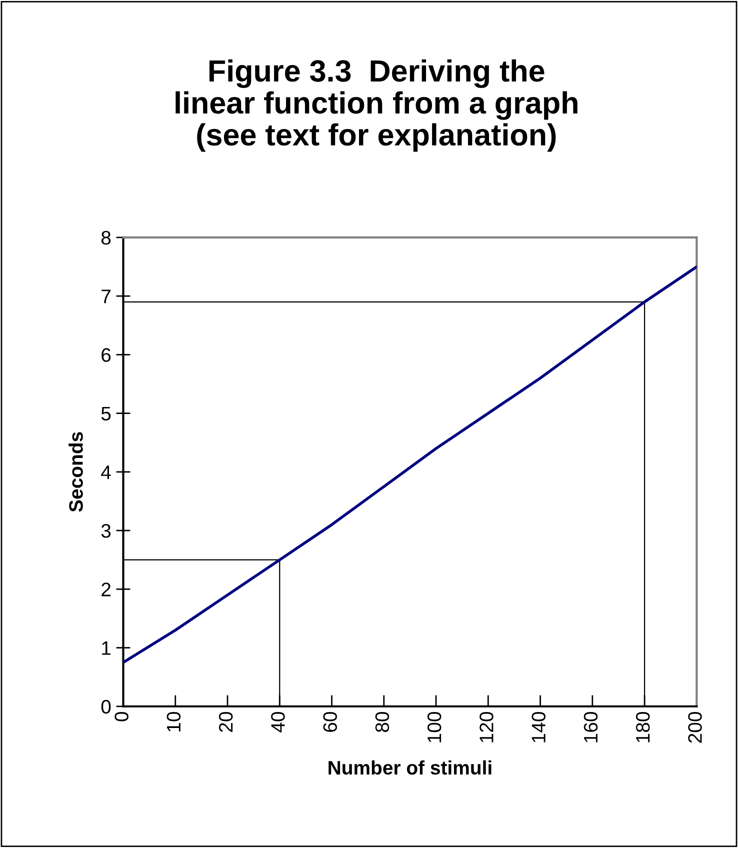 Image resolution: width=738 pixels, height=848 pixels. What do you see at coordinates (121, 717) in the screenshot?
I see `x-tick-label: 0` at bounding box center [121, 717].